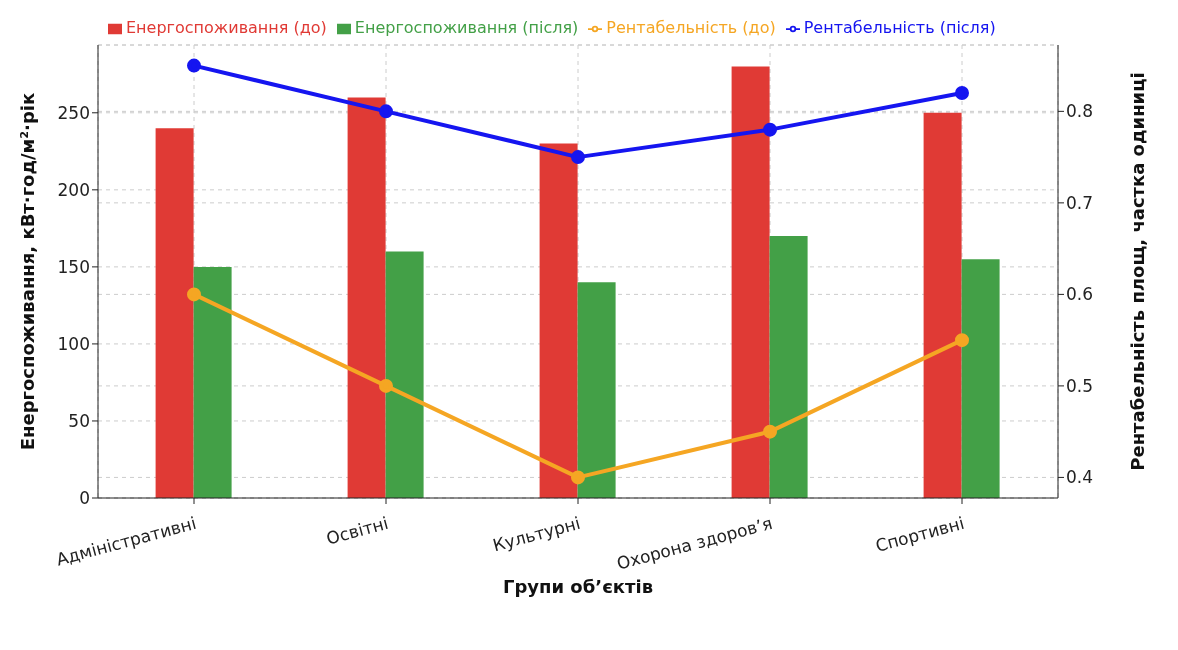 The width and height of the screenshot is (1178, 650). What do you see at coordinates (578, 586) in the screenshot?
I see `x-axis-title: Групи об’єктів` at bounding box center [578, 586].